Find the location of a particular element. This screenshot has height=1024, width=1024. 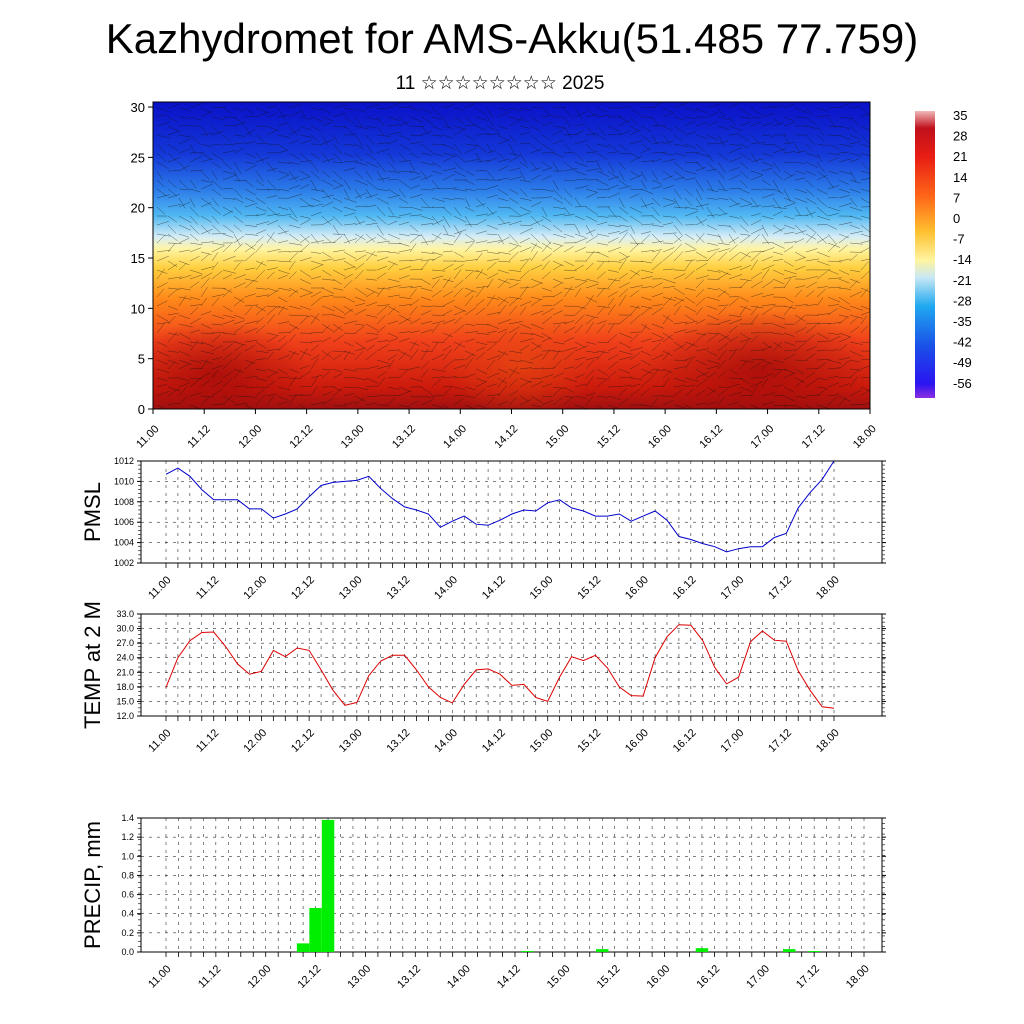

x-tick-label: 14.00 is located at coordinates (446, 741).